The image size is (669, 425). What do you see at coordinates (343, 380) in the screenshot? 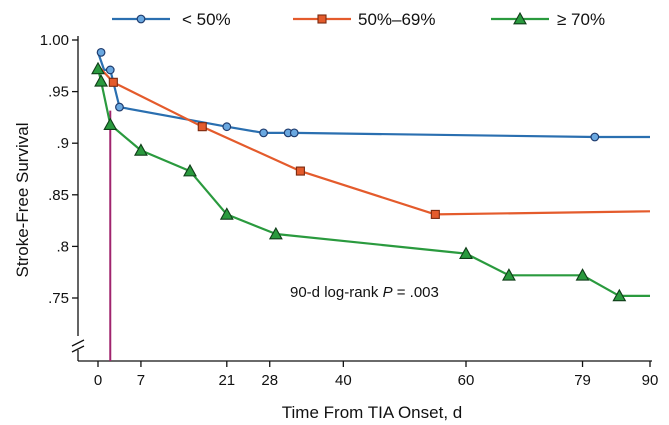
I see `x-tick-label: 40` at bounding box center [343, 380].